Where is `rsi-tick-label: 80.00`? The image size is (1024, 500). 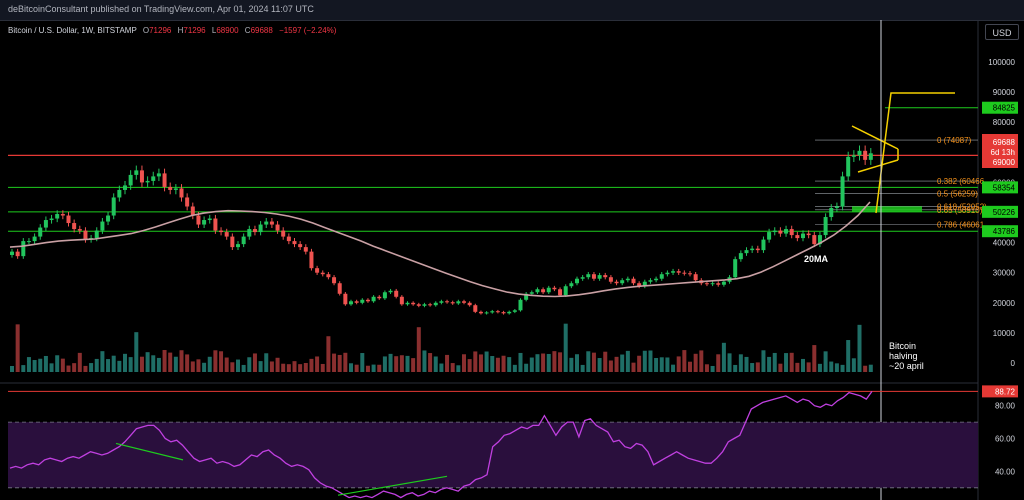 rsi-tick-label: 80.00 is located at coordinates (1005, 406).